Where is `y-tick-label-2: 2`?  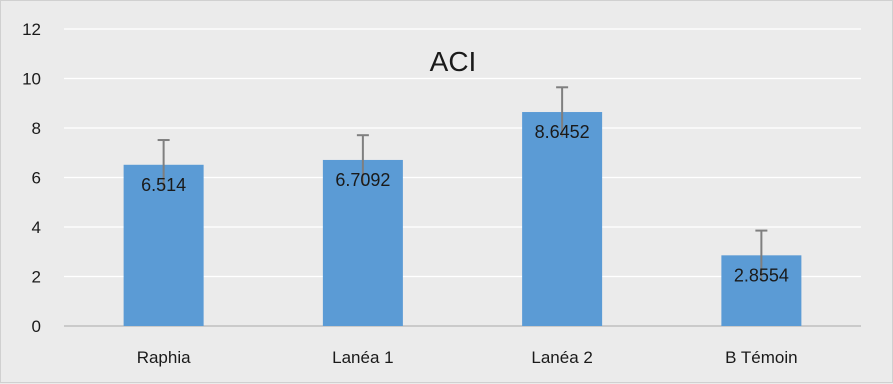
y-tick-label-2: 2 is located at coordinates (36, 277).